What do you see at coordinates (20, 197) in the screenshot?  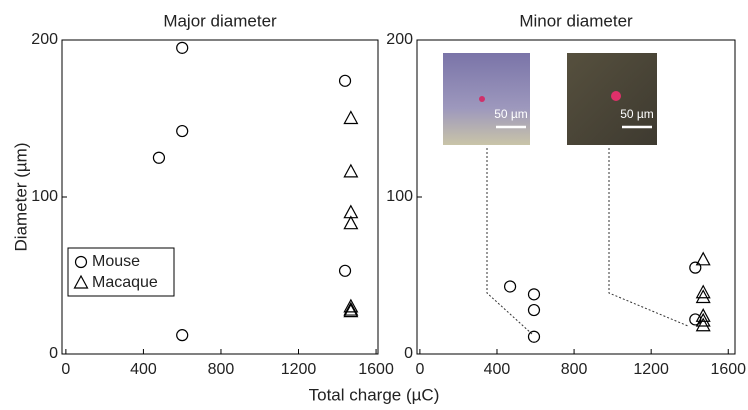 I see `y-axis-label: Diameter (µm)` at bounding box center [20, 197].